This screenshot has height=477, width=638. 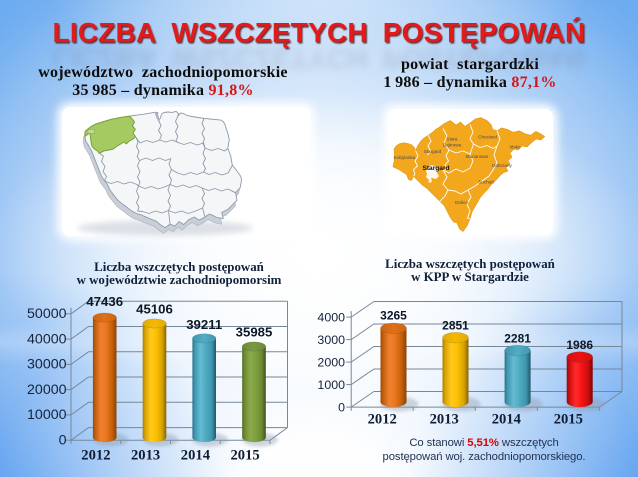 I want to click on svg-text: Kobylanka, so click(x=405, y=157).